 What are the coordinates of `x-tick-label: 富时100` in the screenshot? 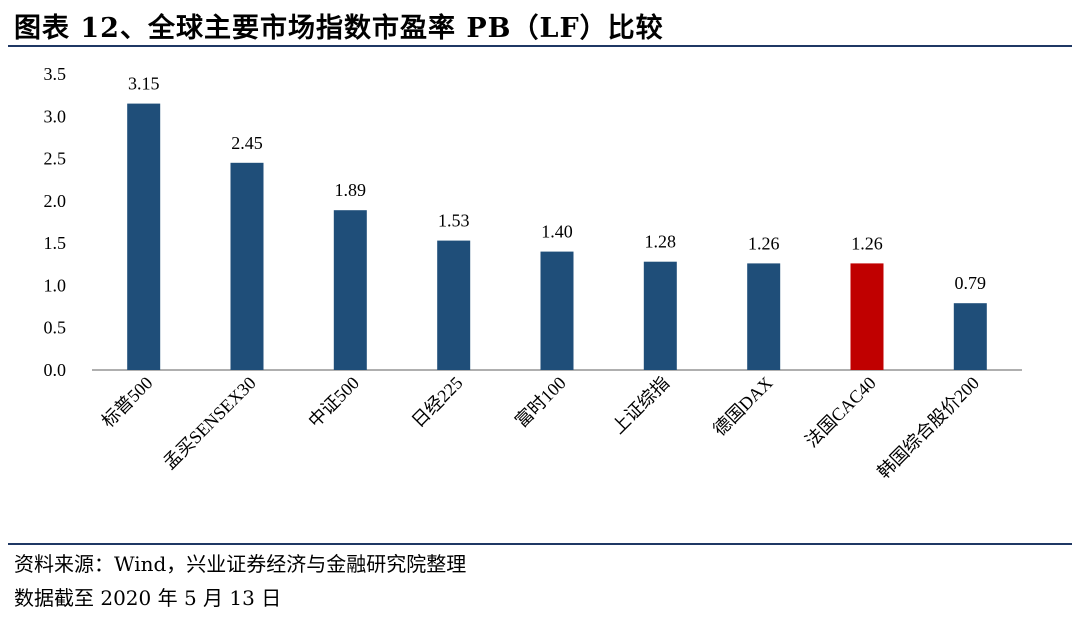 It's located at (540, 402).